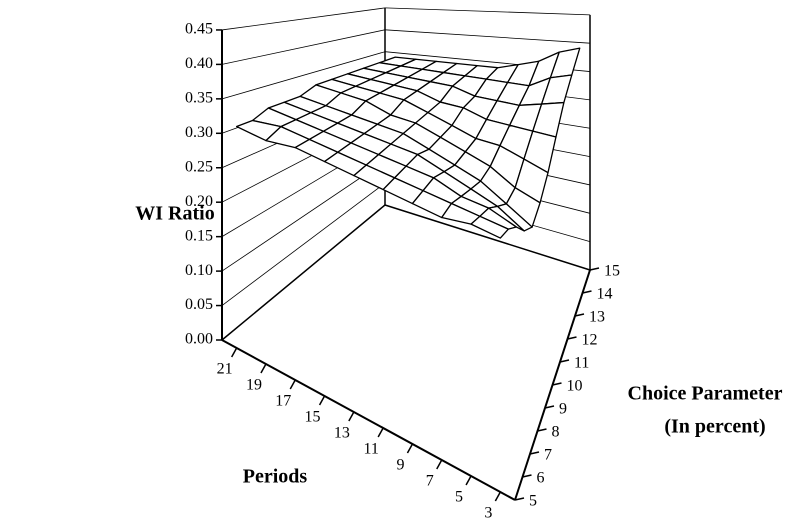 This screenshot has width=803, height=522. What do you see at coordinates (563, 409) in the screenshot?
I see `y-tick-label: 9` at bounding box center [563, 409].